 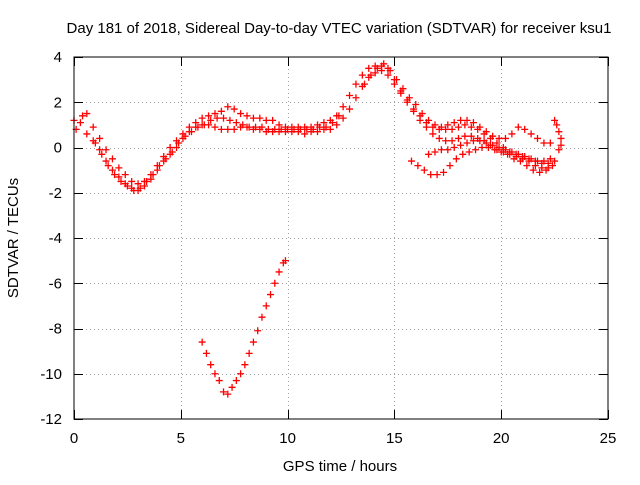 I want to click on y-axis-label: SDTVAR / TECUs, so click(x=13, y=238).